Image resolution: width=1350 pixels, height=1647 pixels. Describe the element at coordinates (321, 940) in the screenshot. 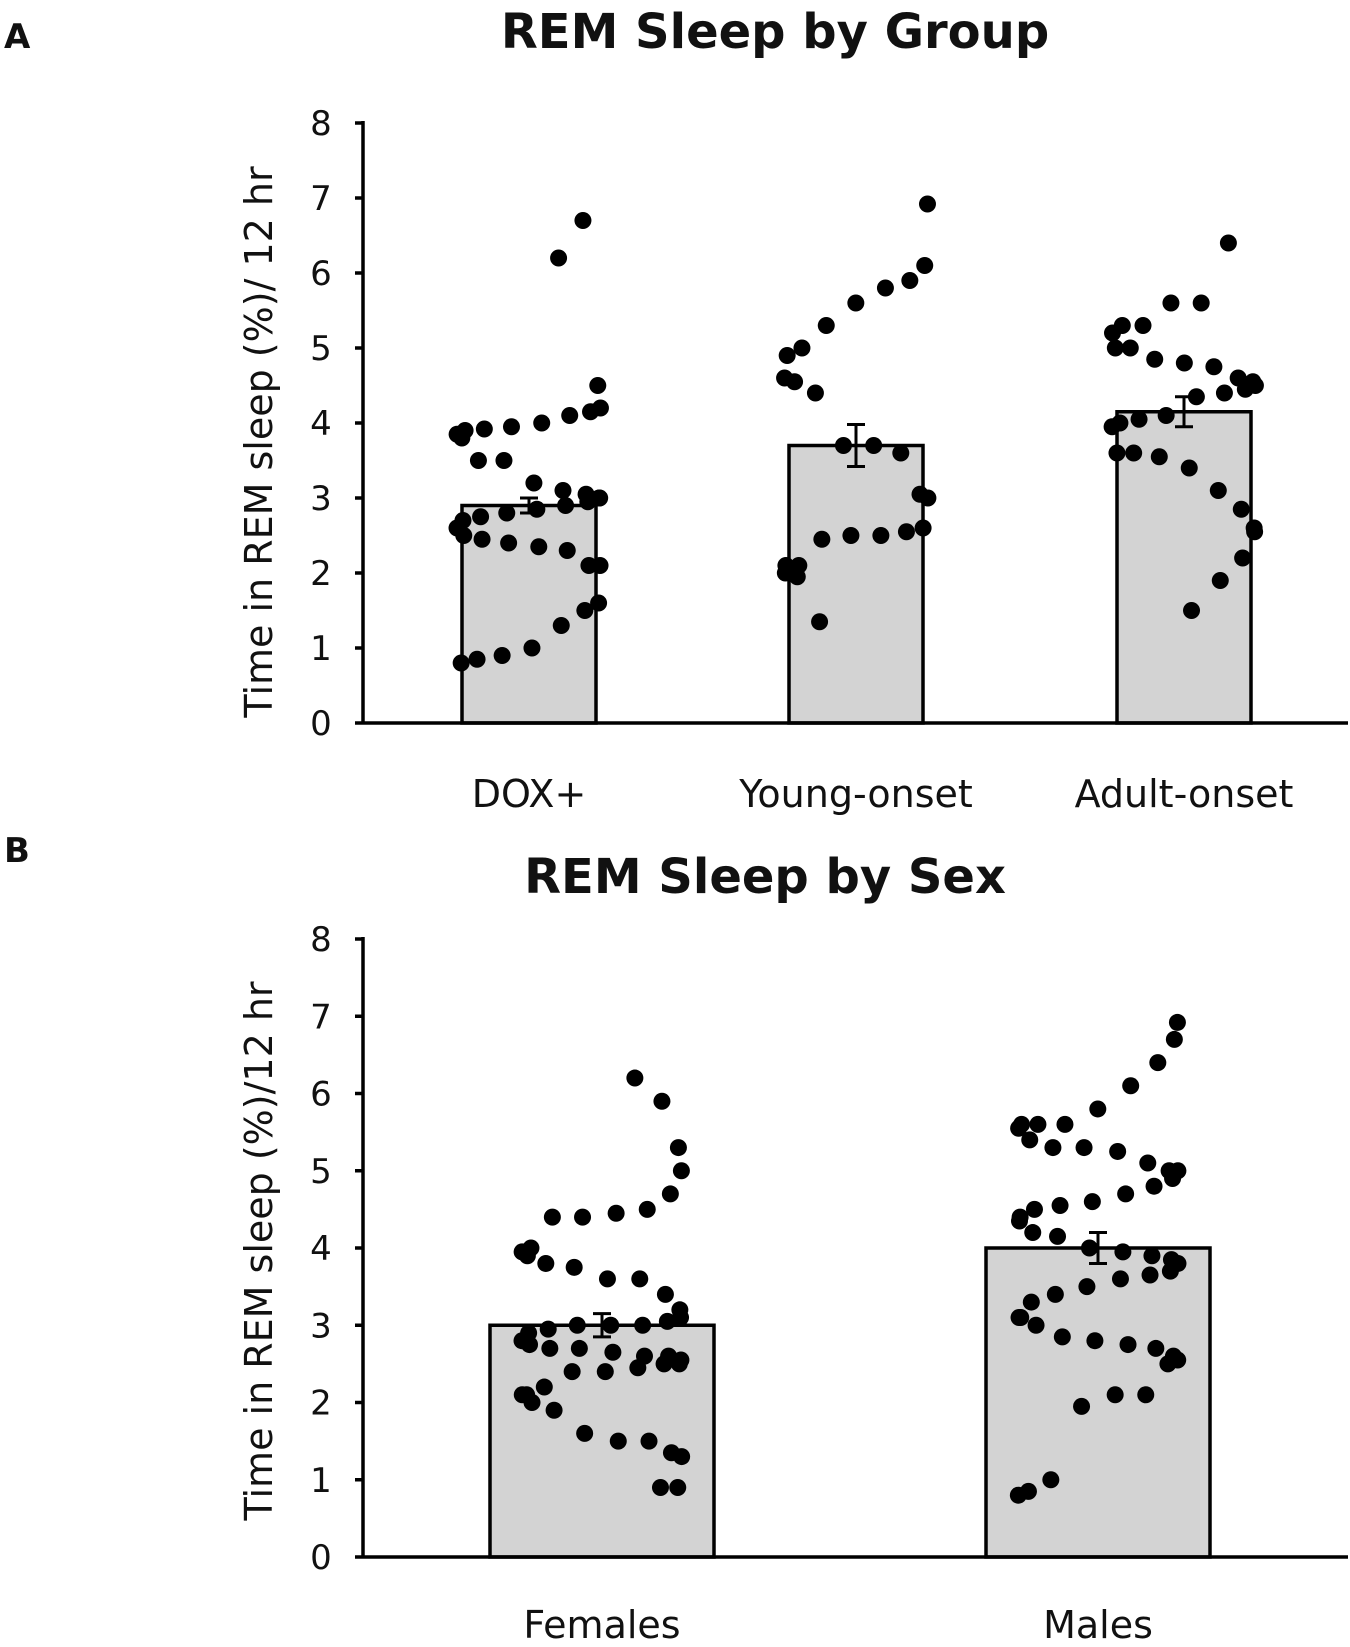

I see `y-tick-label: 8` at that location.